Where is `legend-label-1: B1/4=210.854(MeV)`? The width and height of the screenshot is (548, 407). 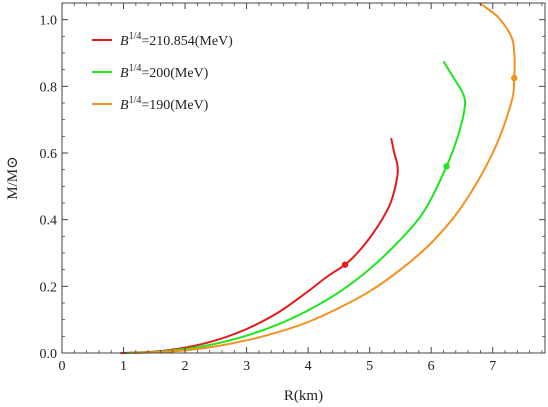 legend-label-1: B1/4=210.854(MeV) is located at coordinates (176, 40).